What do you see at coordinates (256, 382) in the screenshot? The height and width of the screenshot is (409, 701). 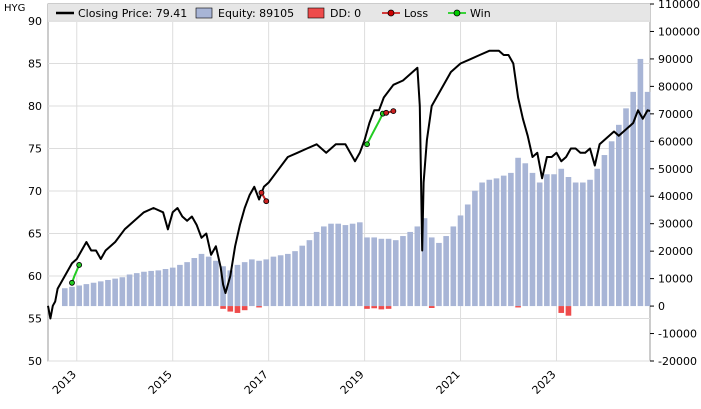 I see `x-tick-label: 2017` at bounding box center [256, 382].